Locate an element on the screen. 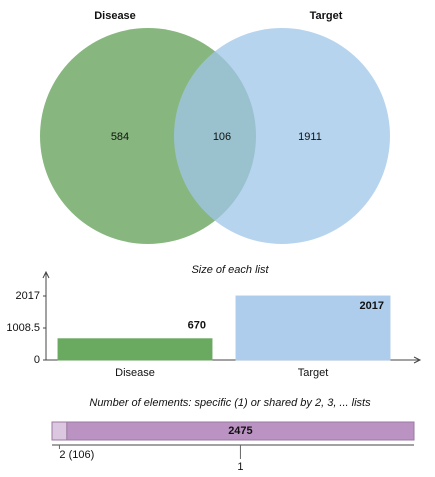 Image resolution: width=435 pixels, height=477 pixels. region-count: 106 is located at coordinates (222, 137).